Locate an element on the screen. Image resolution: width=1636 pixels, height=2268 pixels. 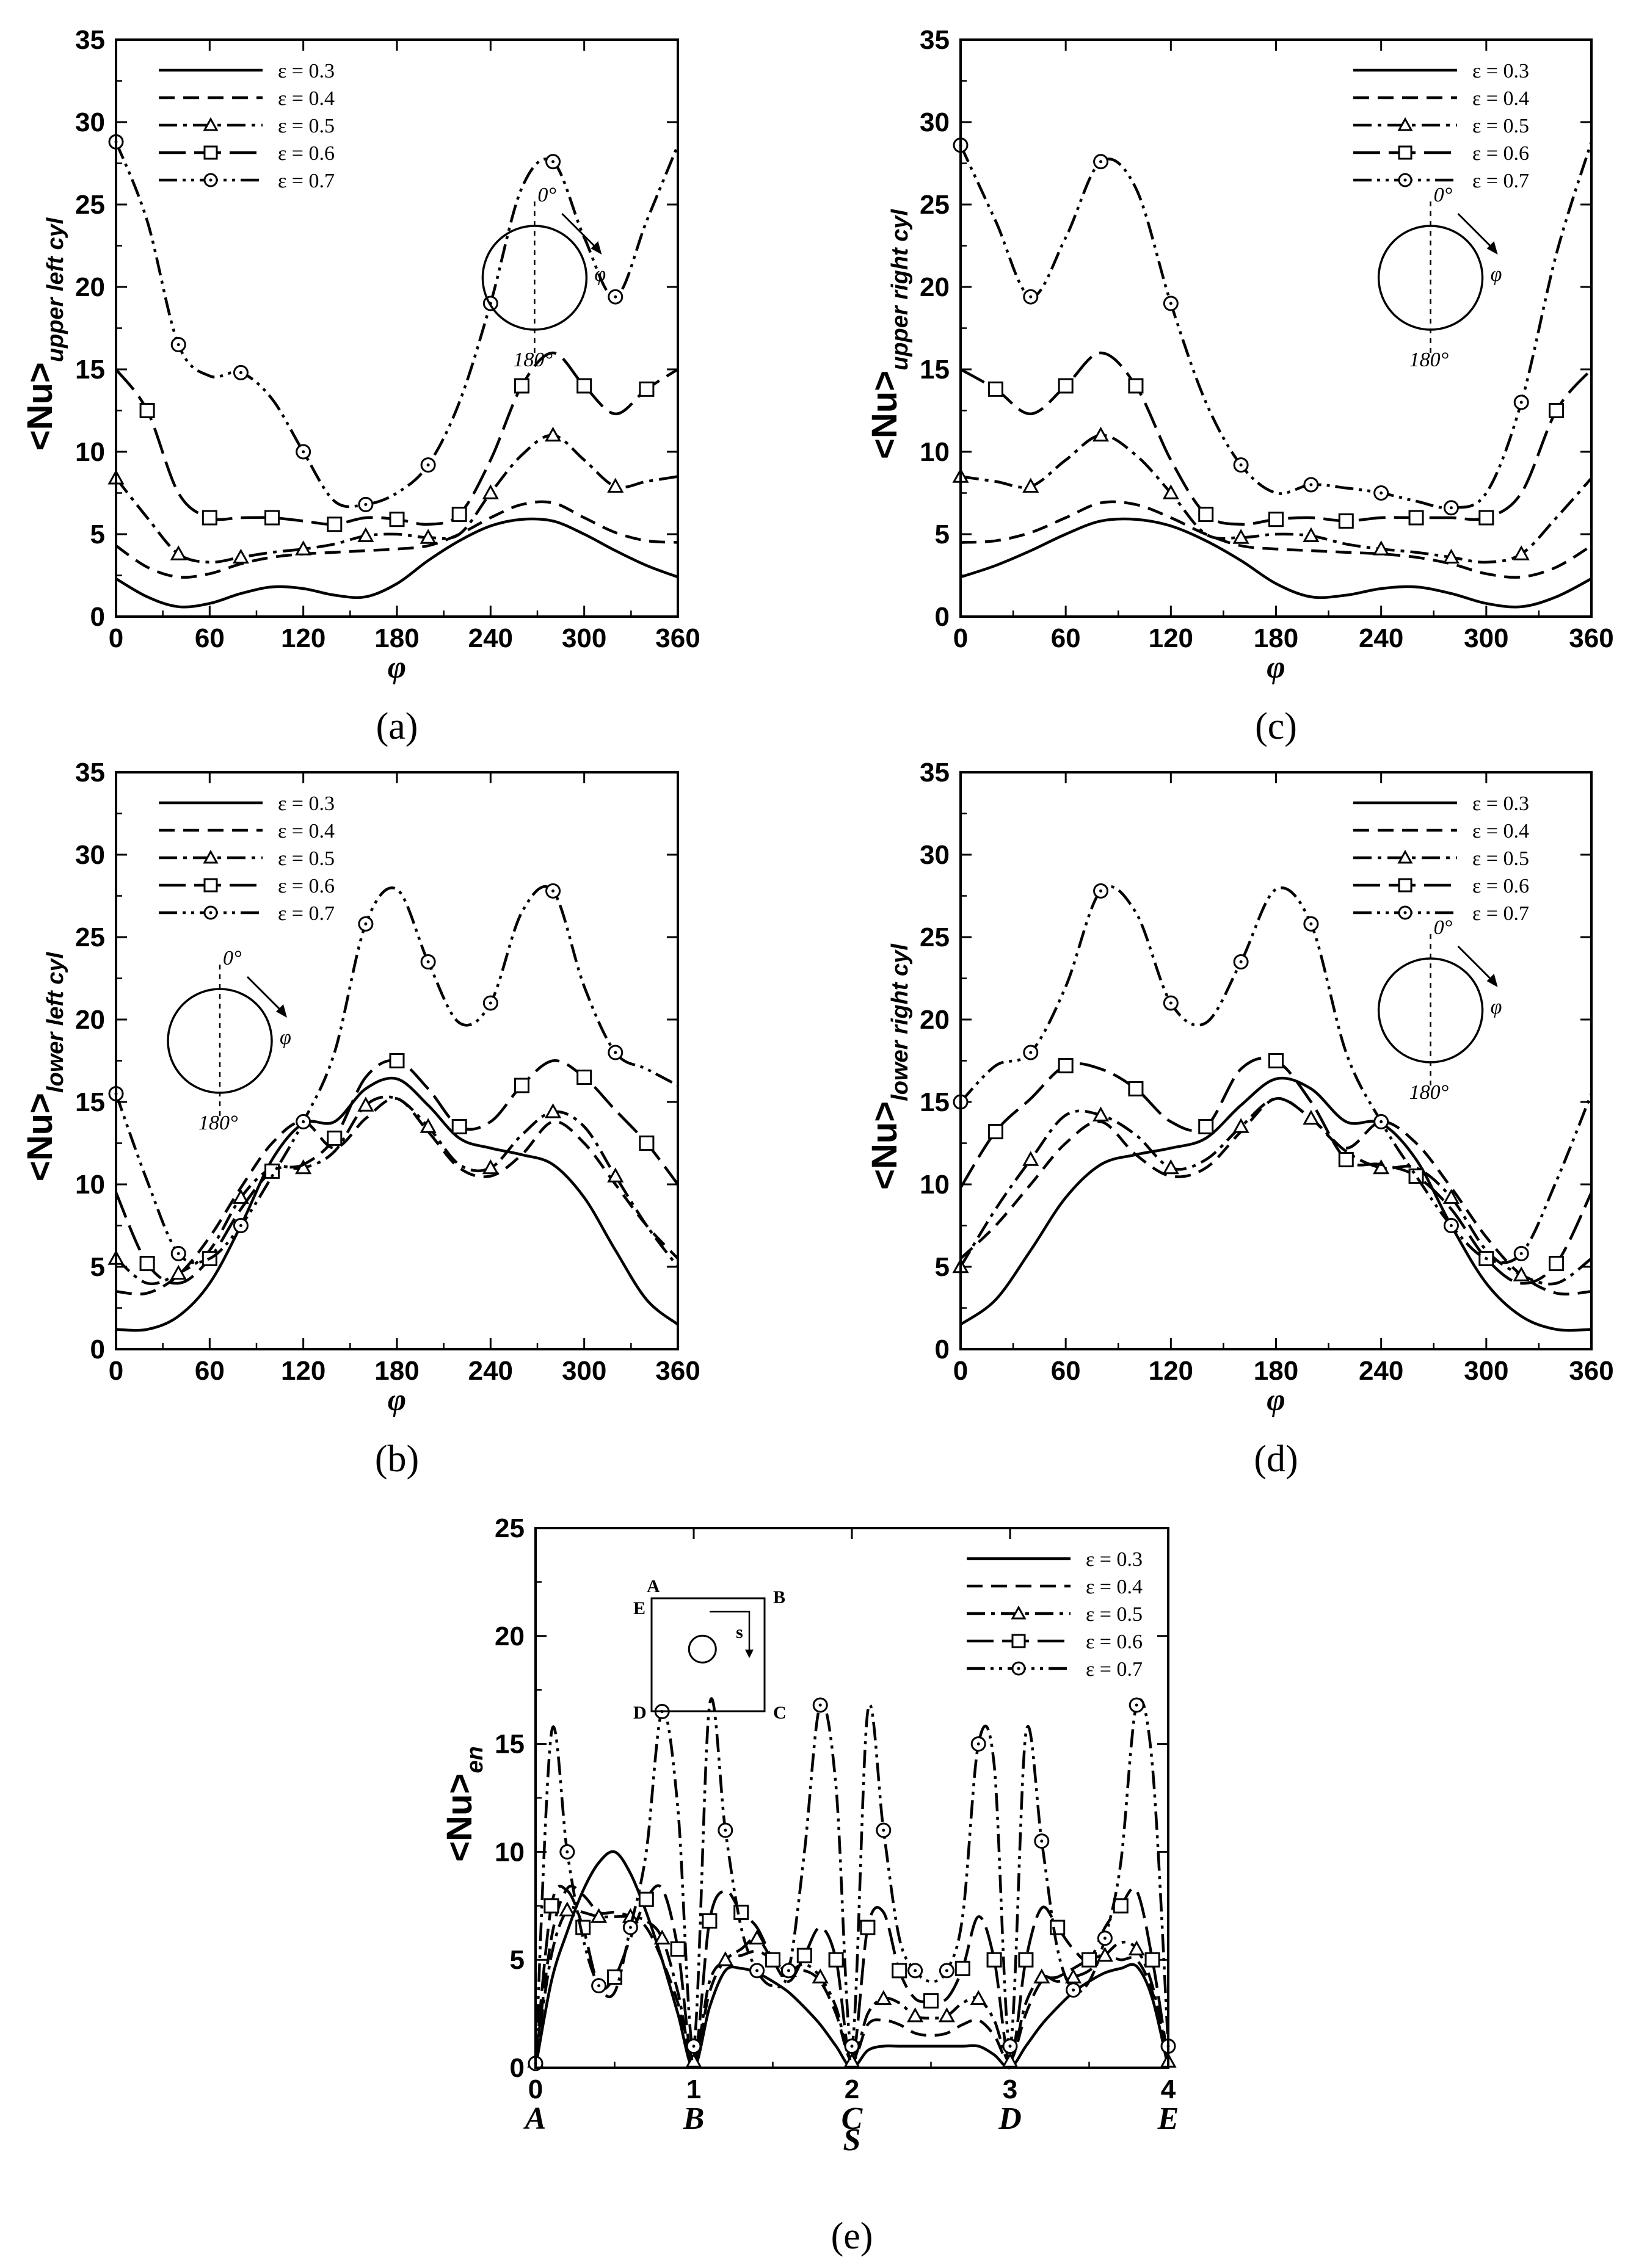
corner-label-C: C is located at coordinates (780, 1713).